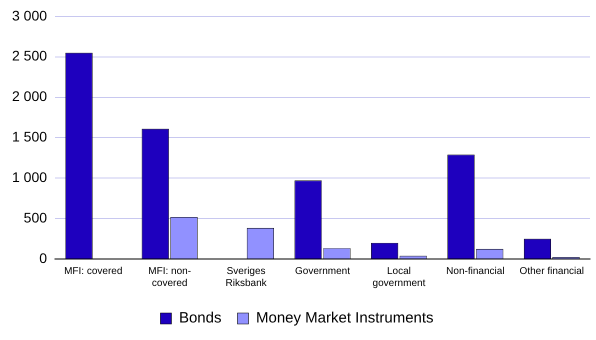 The width and height of the screenshot is (596, 340). Describe the element at coordinates (345, 318) in the screenshot. I see `legend-label: Money Market Instruments` at that location.